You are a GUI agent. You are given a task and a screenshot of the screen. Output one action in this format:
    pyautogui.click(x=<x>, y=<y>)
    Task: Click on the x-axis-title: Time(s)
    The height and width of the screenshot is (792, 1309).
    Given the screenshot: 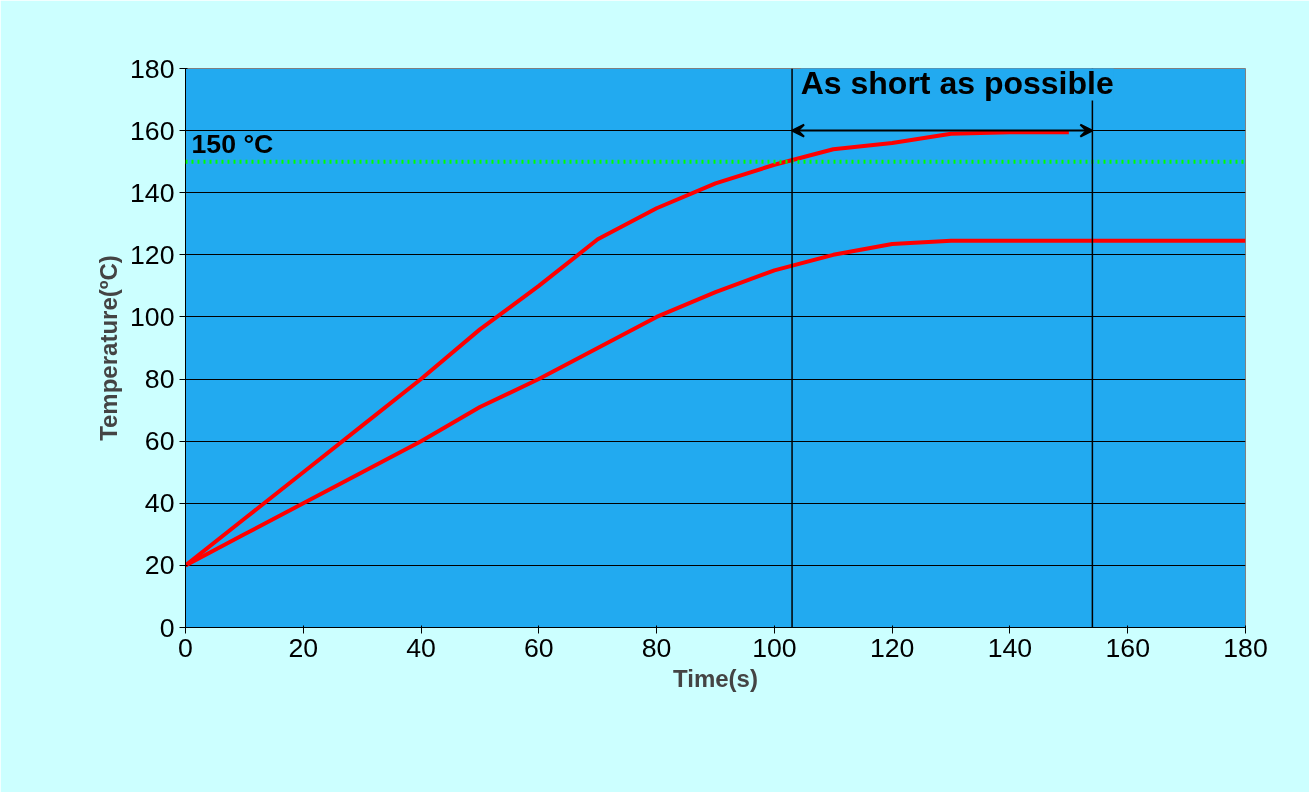 What is the action you would take?
    pyautogui.click(x=715, y=678)
    